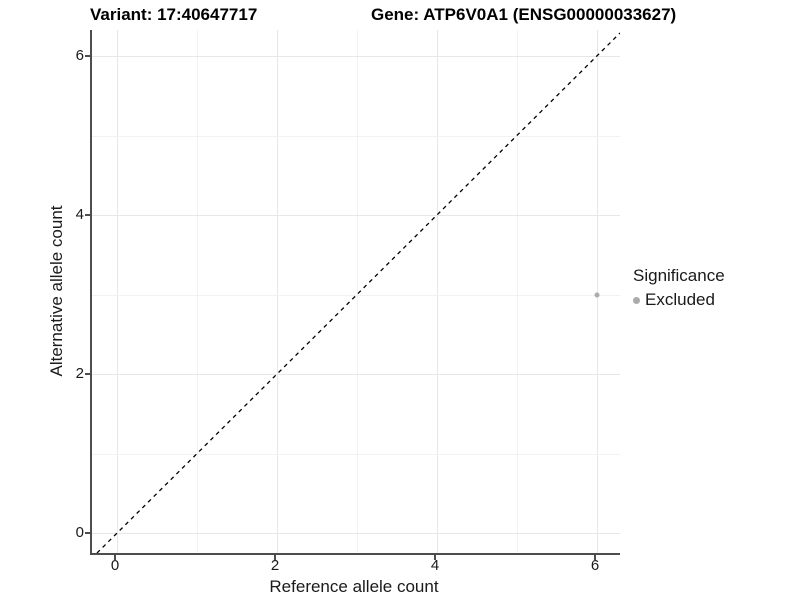 This screenshot has width=800, height=600. What do you see at coordinates (56, 291) in the screenshot?
I see `y-axis-title: Alternative allele count` at bounding box center [56, 291].